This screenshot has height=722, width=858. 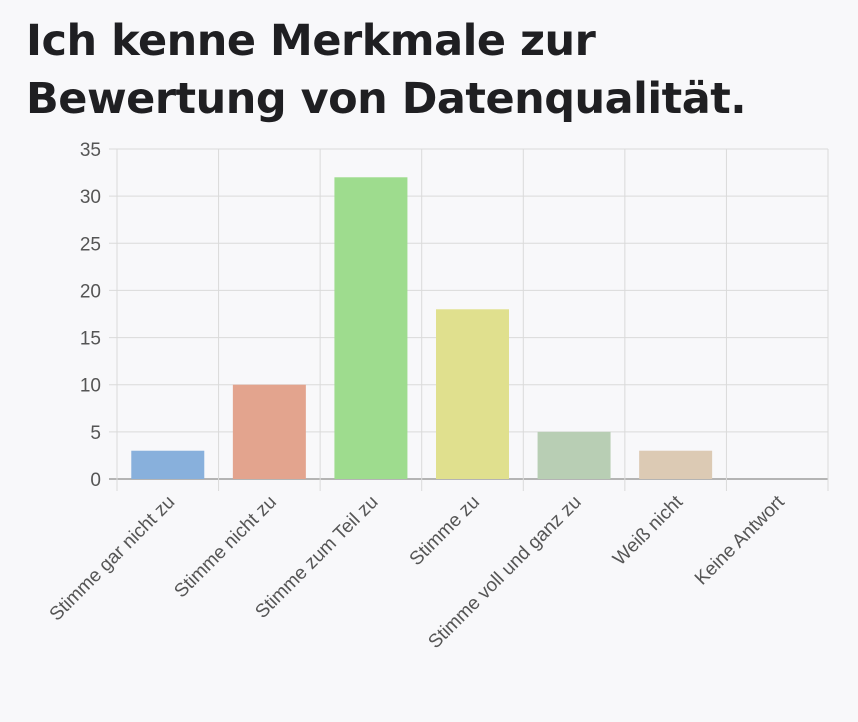 I want to click on x-tick-label: Stimme zu, so click(x=445, y=531).